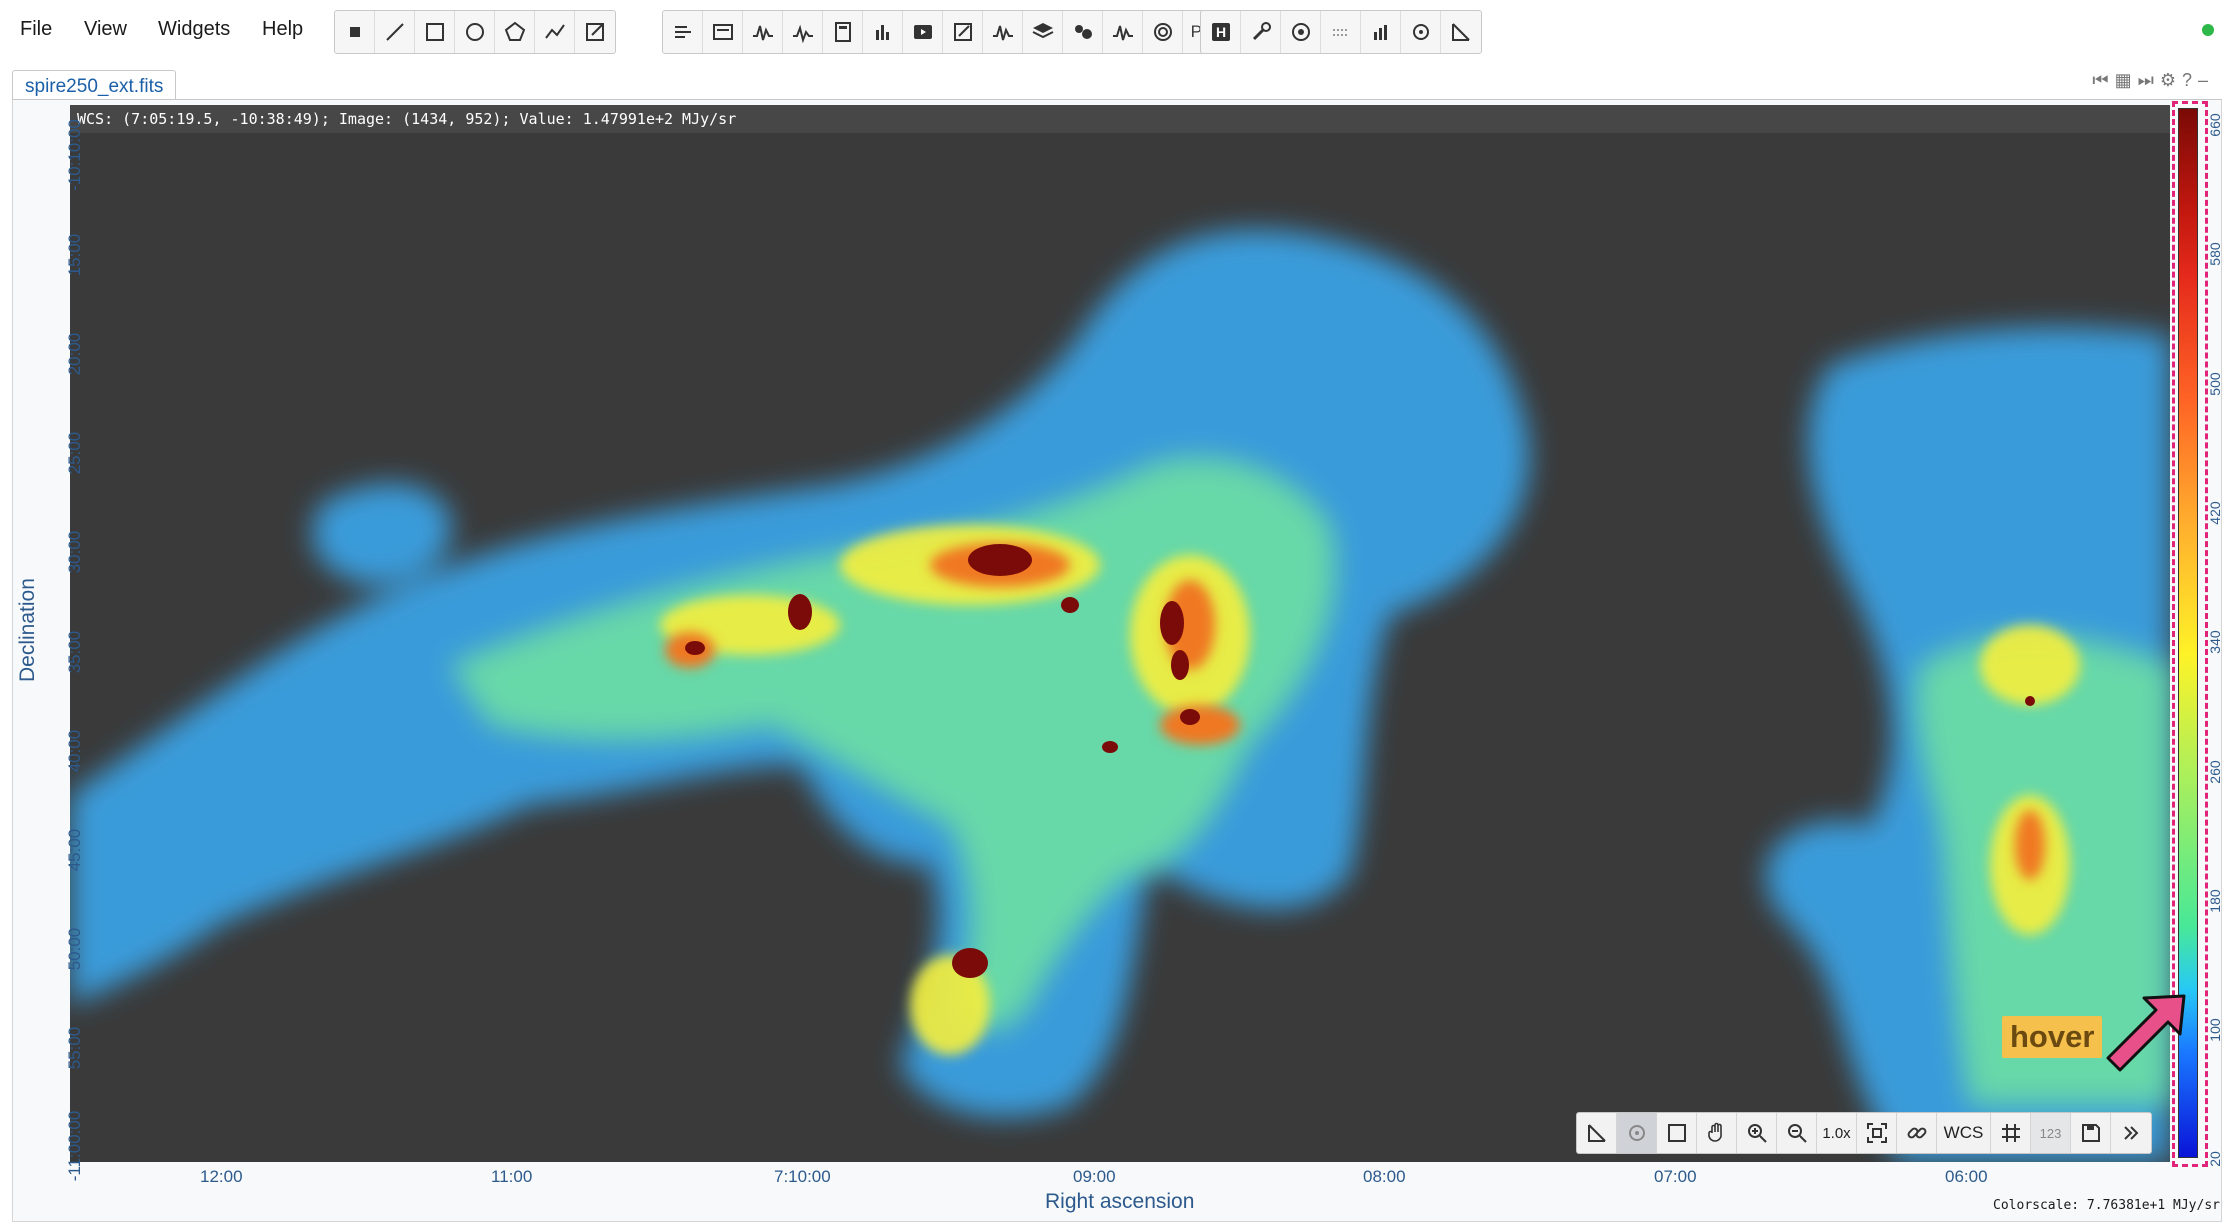 The height and width of the screenshot is (1232, 2232). I want to click on polyline-tool-button, so click(555, 32).